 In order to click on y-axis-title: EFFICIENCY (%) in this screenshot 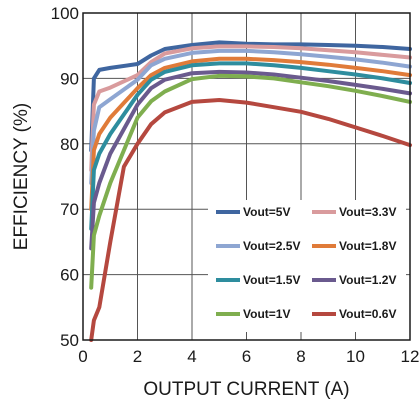, I will do `click(21, 176)`.